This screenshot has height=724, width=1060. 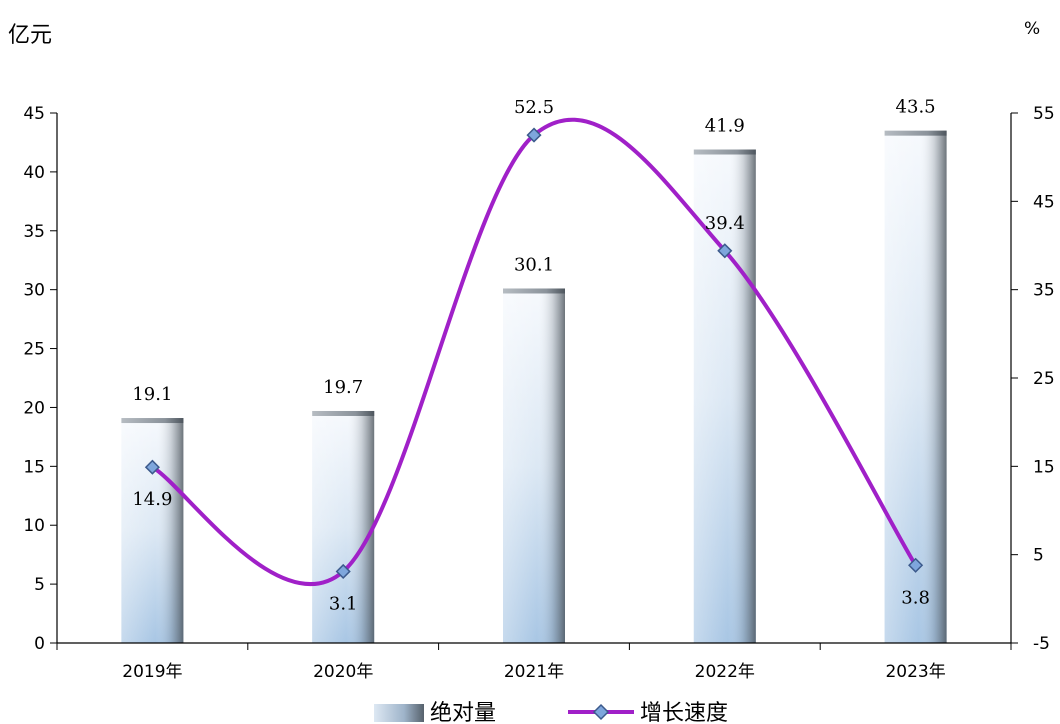 I want to click on left-tick-label: 0, so click(x=39, y=644).